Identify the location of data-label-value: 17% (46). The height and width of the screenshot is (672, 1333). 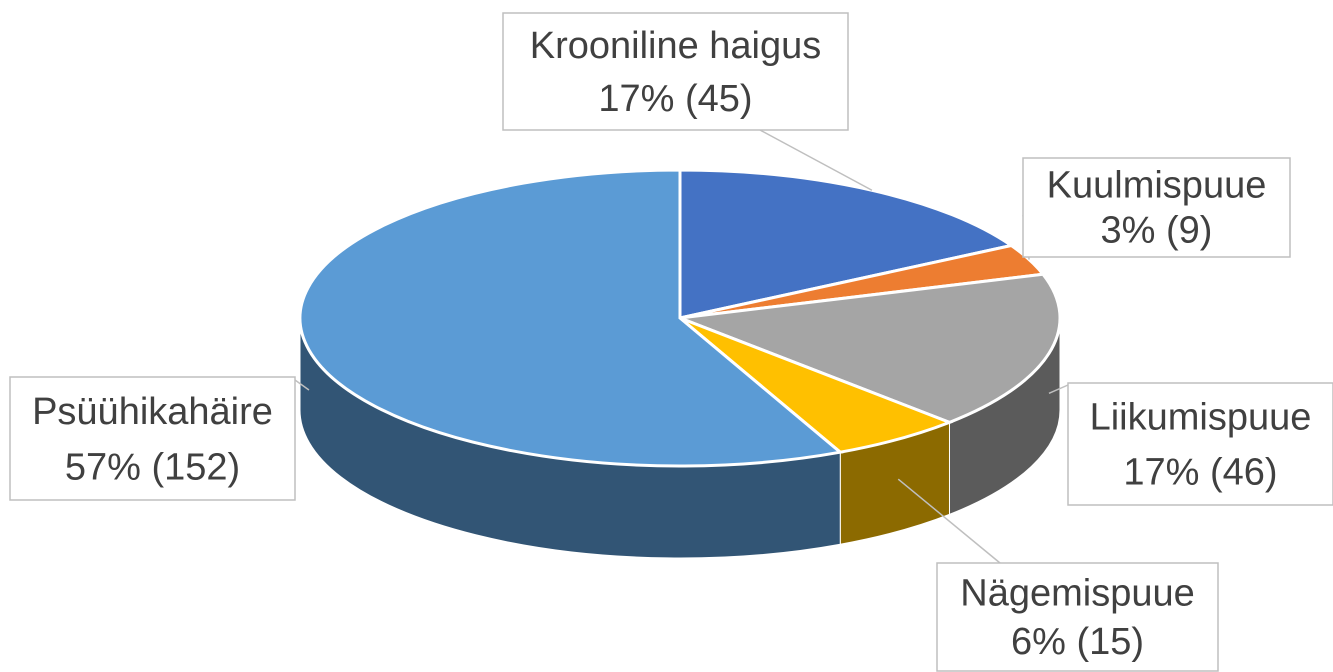
(1200, 473).